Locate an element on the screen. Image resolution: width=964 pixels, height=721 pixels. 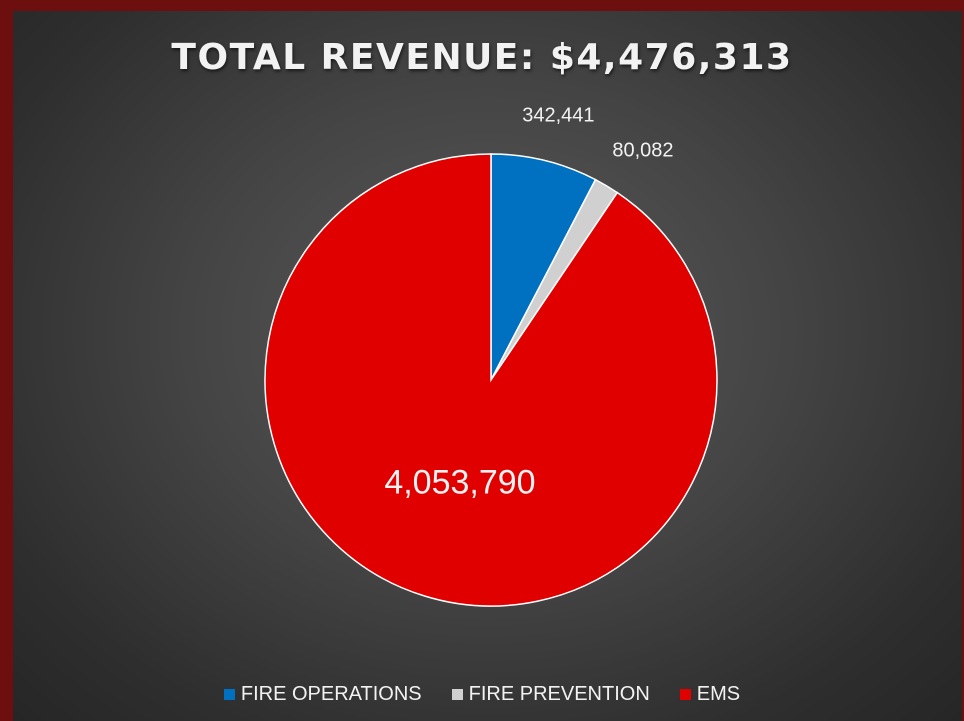
legend-swatch-fire-prevention is located at coordinates (457, 694).